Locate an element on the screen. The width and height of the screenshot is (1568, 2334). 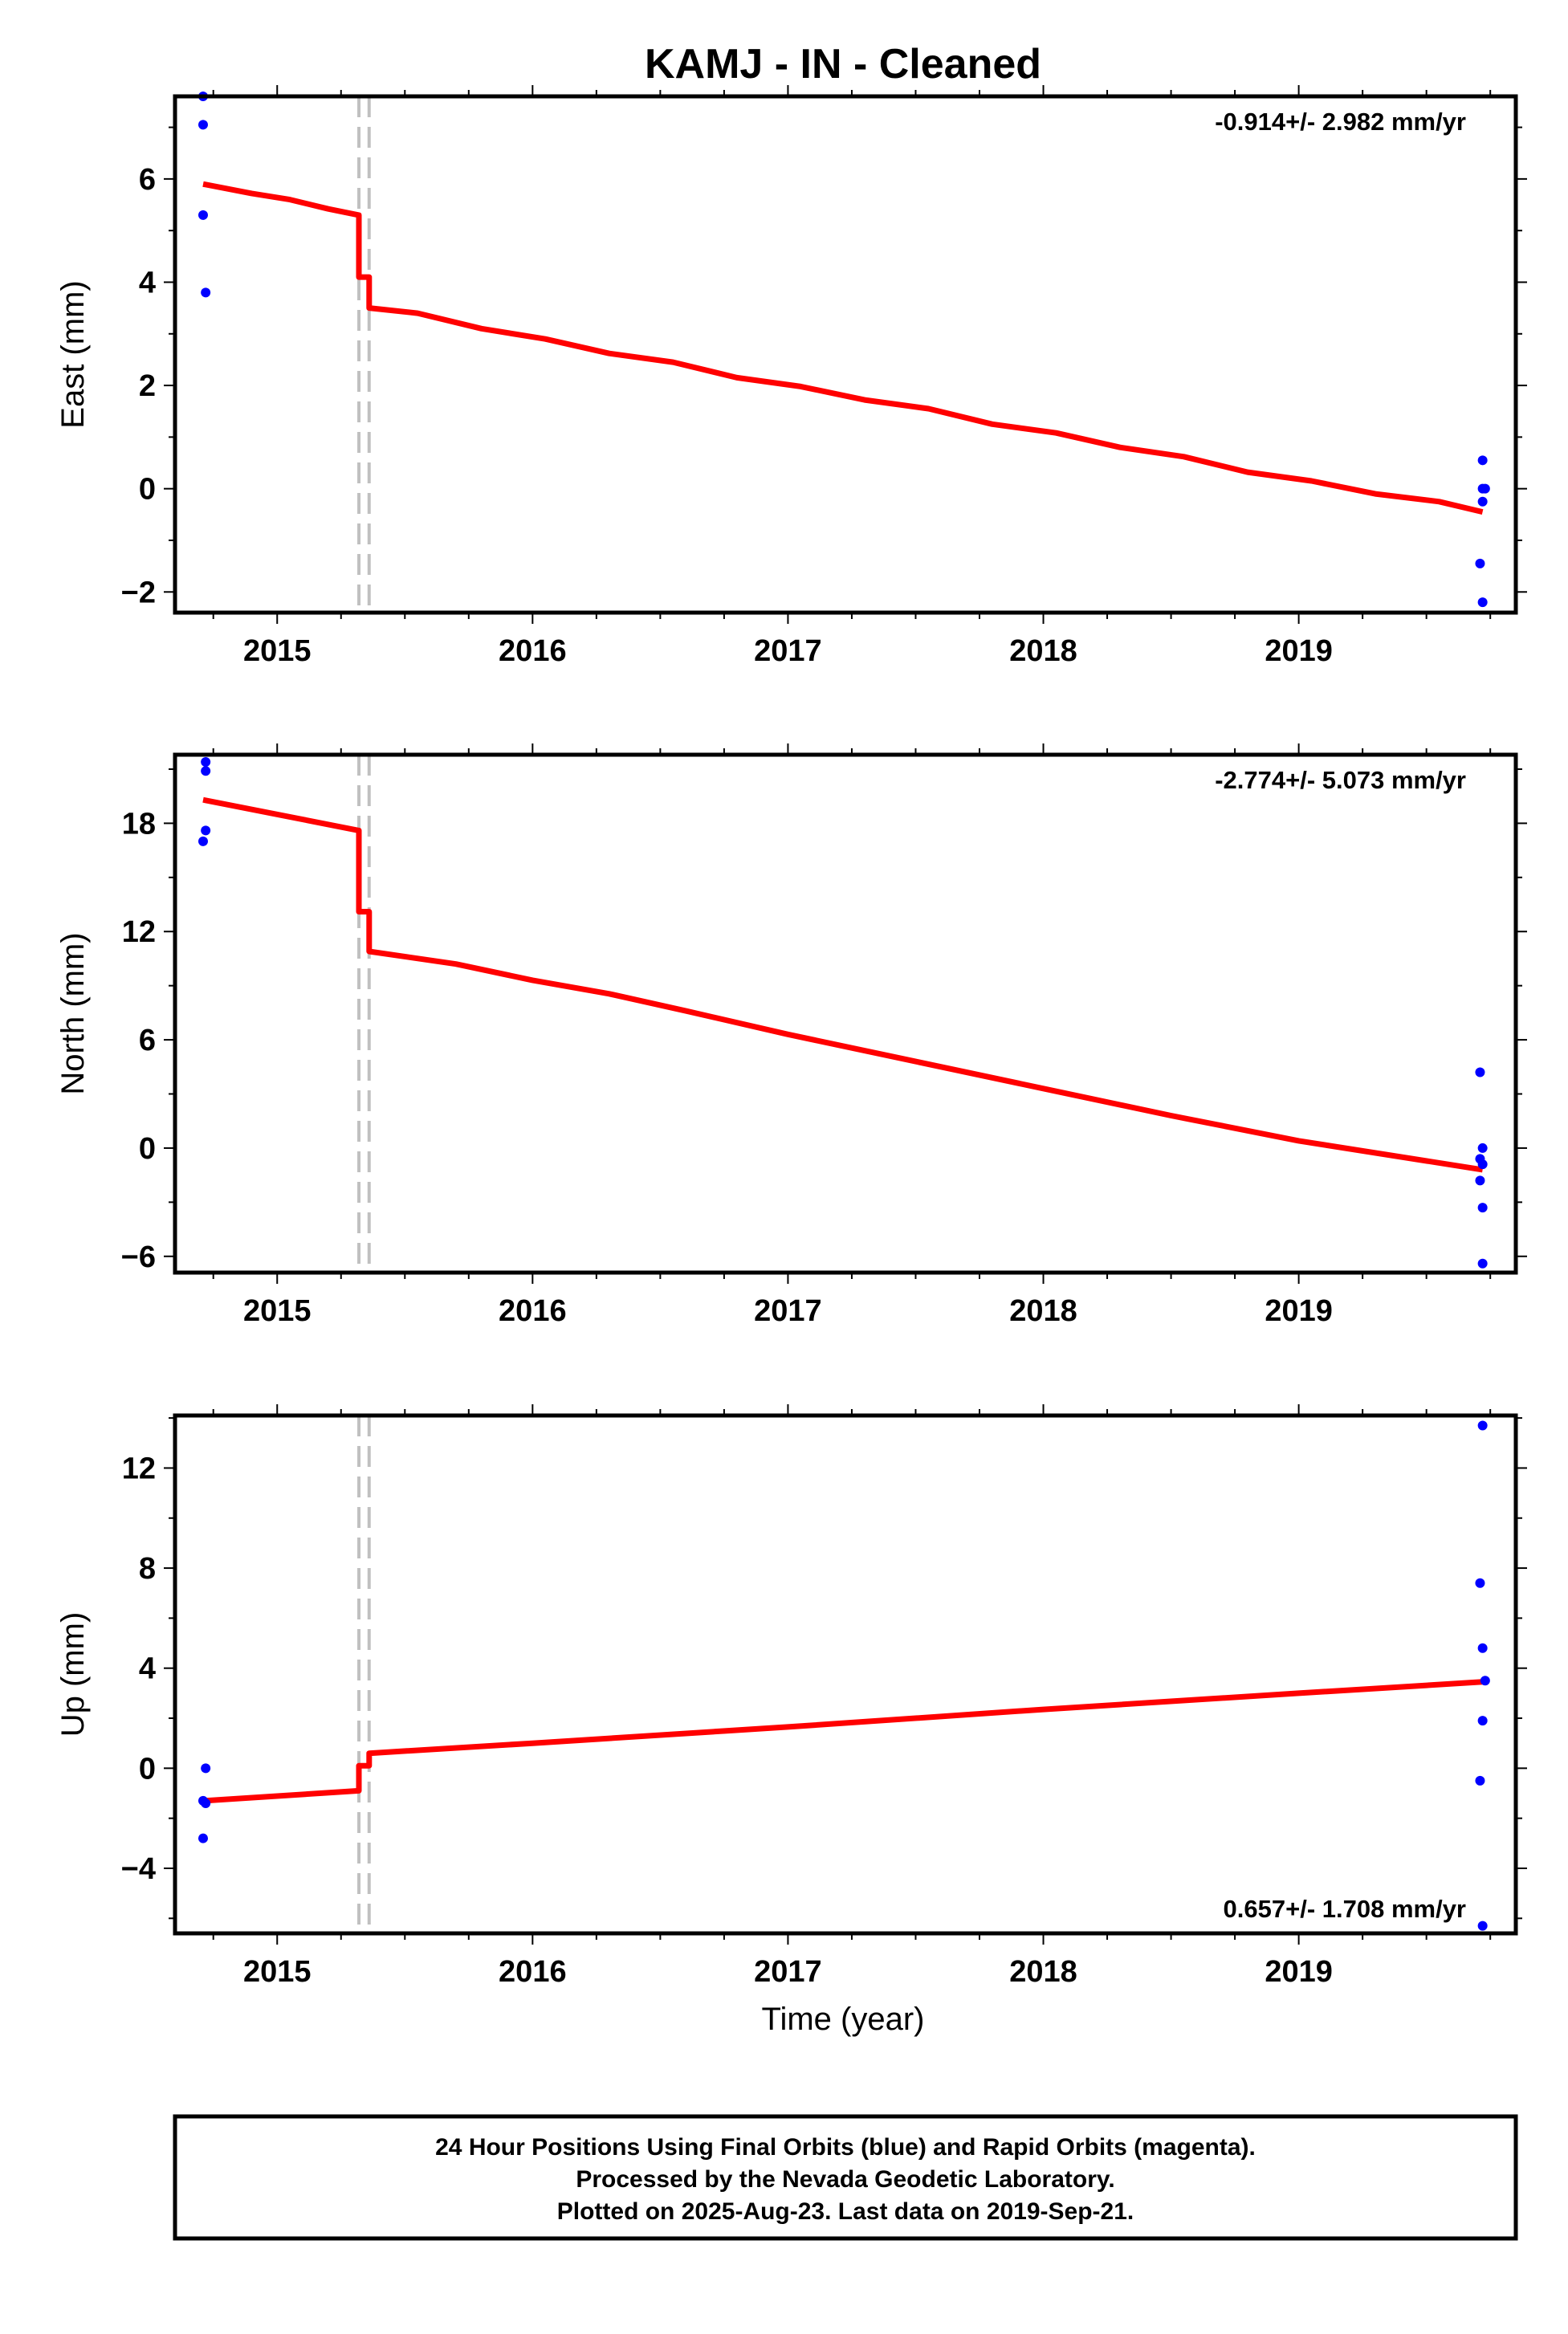
x-axis-label: Time (year) is located at coordinates (843, 2019).